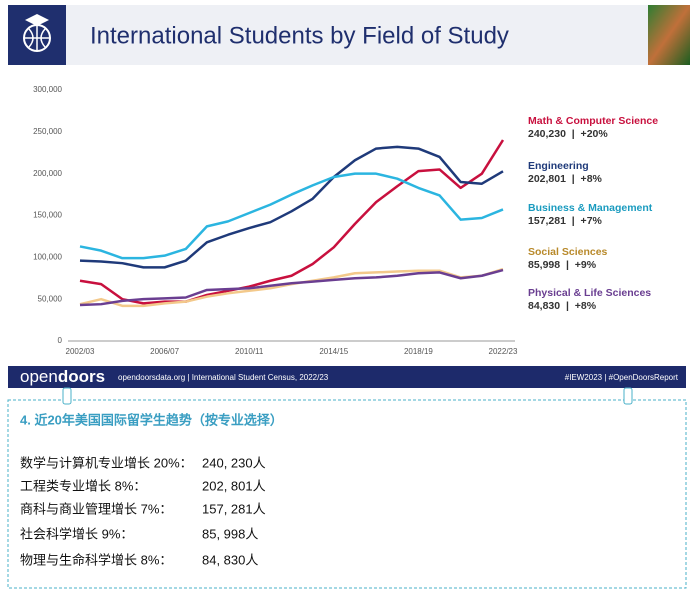  Describe the element at coordinates (565, 179) in the screenshot. I see `legend-summary: 202,801 | +8%` at that location.